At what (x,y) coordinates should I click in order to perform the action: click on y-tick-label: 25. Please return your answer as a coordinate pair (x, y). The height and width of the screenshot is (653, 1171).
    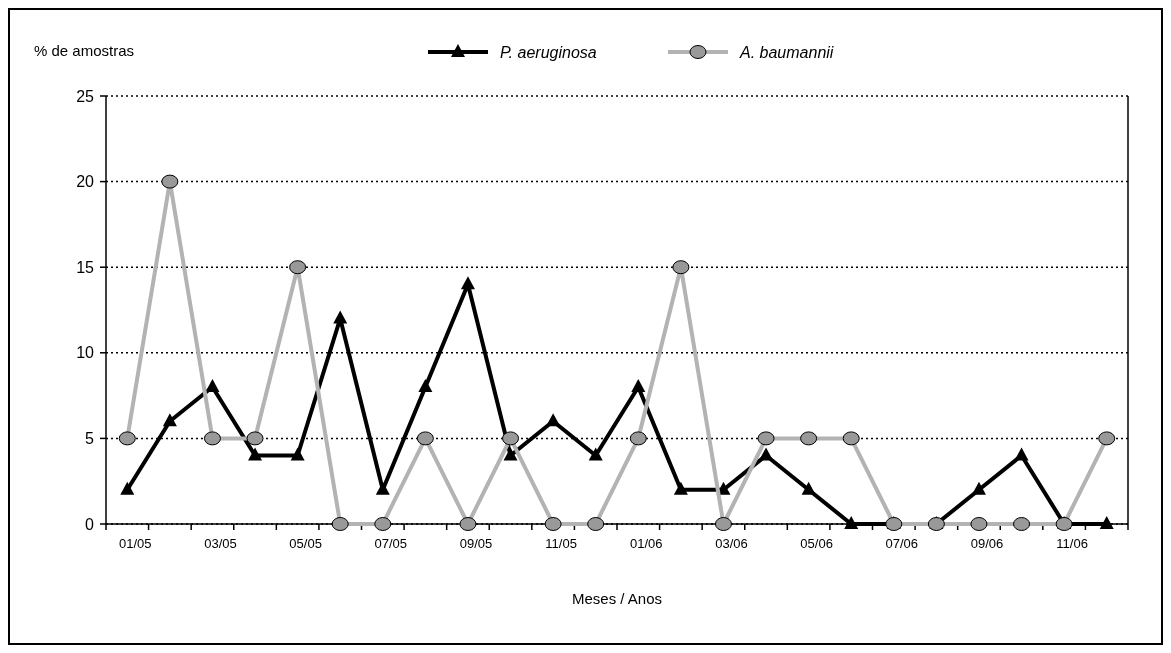
    Looking at the image, I should click on (85, 96).